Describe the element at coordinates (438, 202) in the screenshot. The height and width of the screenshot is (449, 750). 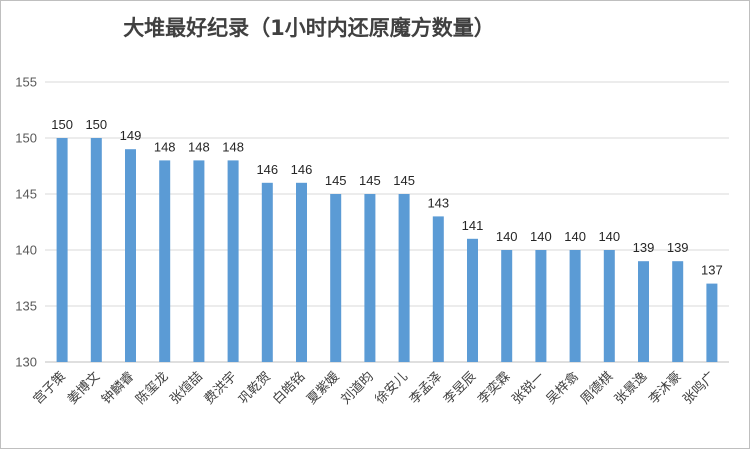
I see `data-label: 143` at that location.